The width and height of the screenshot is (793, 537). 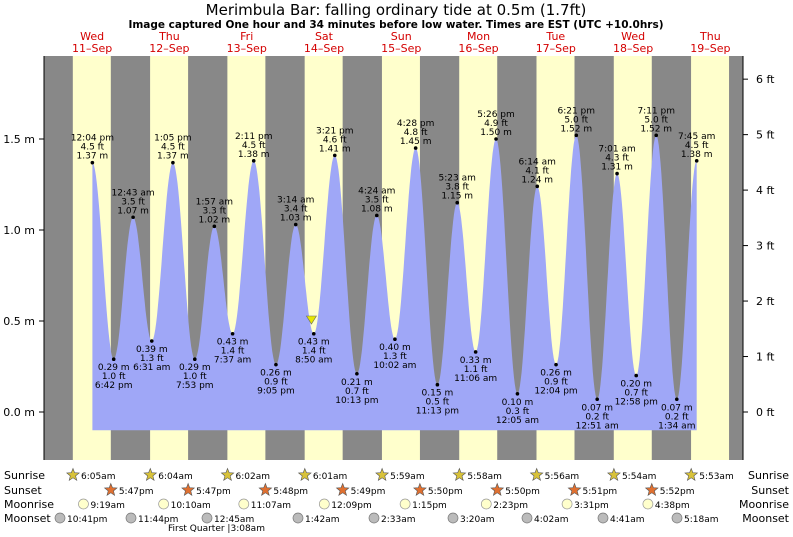 What do you see at coordinates (617, 159) in the screenshot?
I see `high-tide-feet: 4.3 ft` at bounding box center [617, 159].